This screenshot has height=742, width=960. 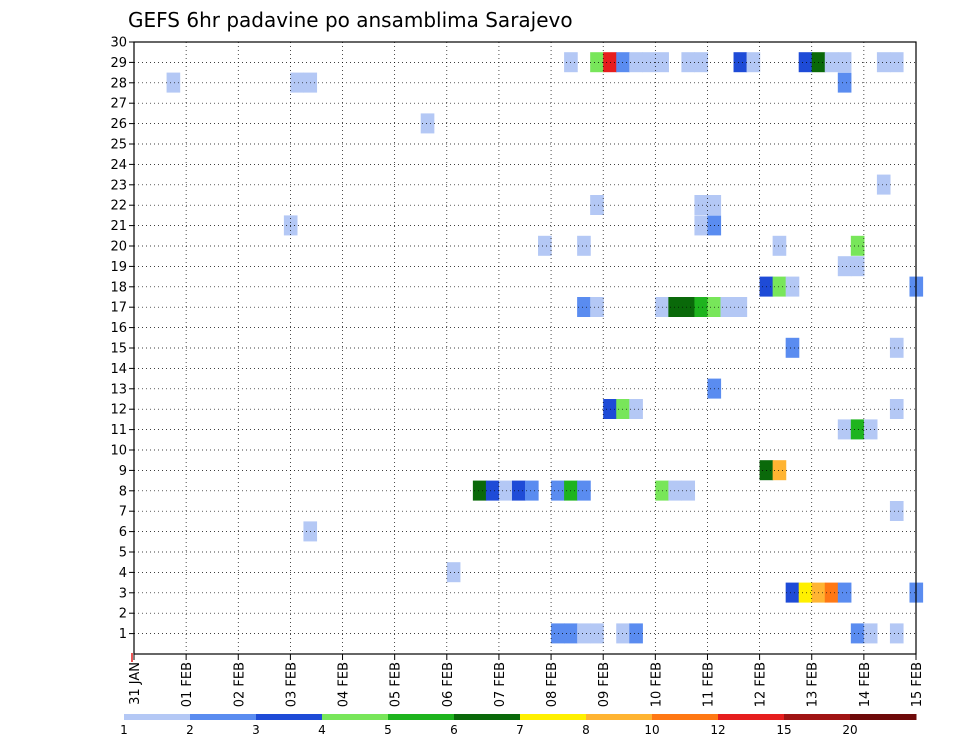 I want to click on x-tick-label: 08 FEB, so click(x=552, y=684).